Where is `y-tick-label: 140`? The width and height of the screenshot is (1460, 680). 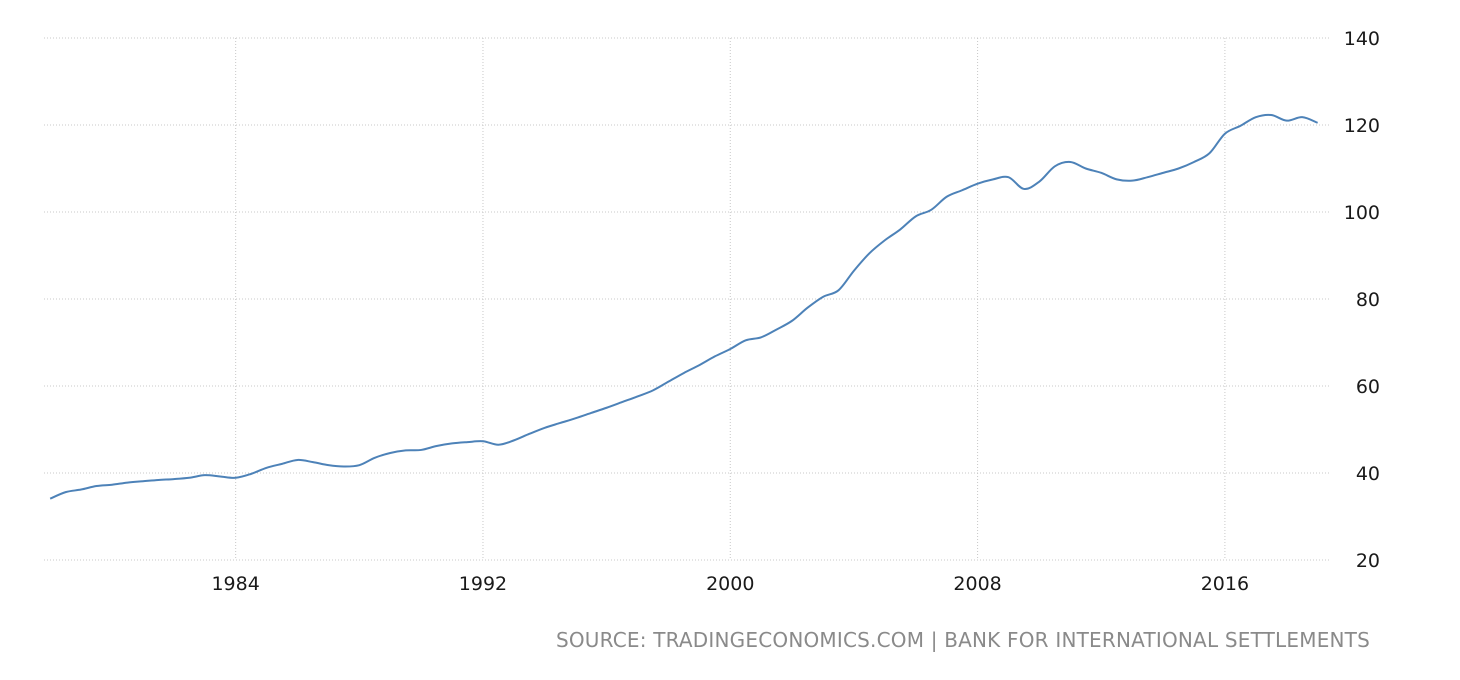 y-tick-label: 140 is located at coordinates (1362, 39).